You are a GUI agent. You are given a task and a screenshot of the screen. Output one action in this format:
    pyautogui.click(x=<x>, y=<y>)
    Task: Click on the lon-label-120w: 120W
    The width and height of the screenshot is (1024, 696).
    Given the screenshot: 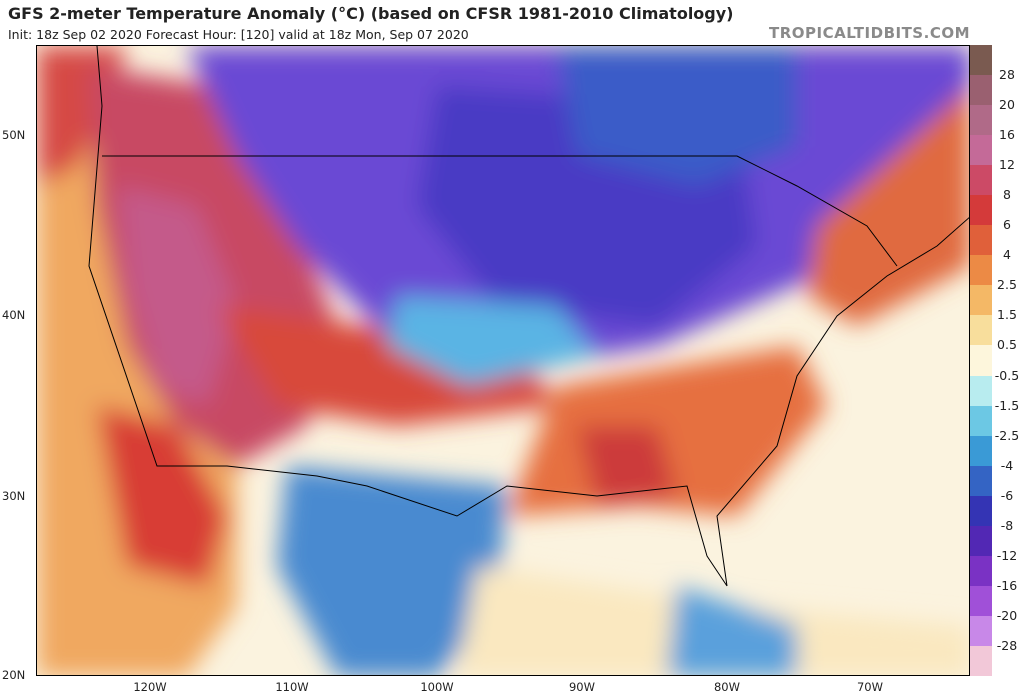 What is the action you would take?
    pyautogui.click(x=150, y=687)
    